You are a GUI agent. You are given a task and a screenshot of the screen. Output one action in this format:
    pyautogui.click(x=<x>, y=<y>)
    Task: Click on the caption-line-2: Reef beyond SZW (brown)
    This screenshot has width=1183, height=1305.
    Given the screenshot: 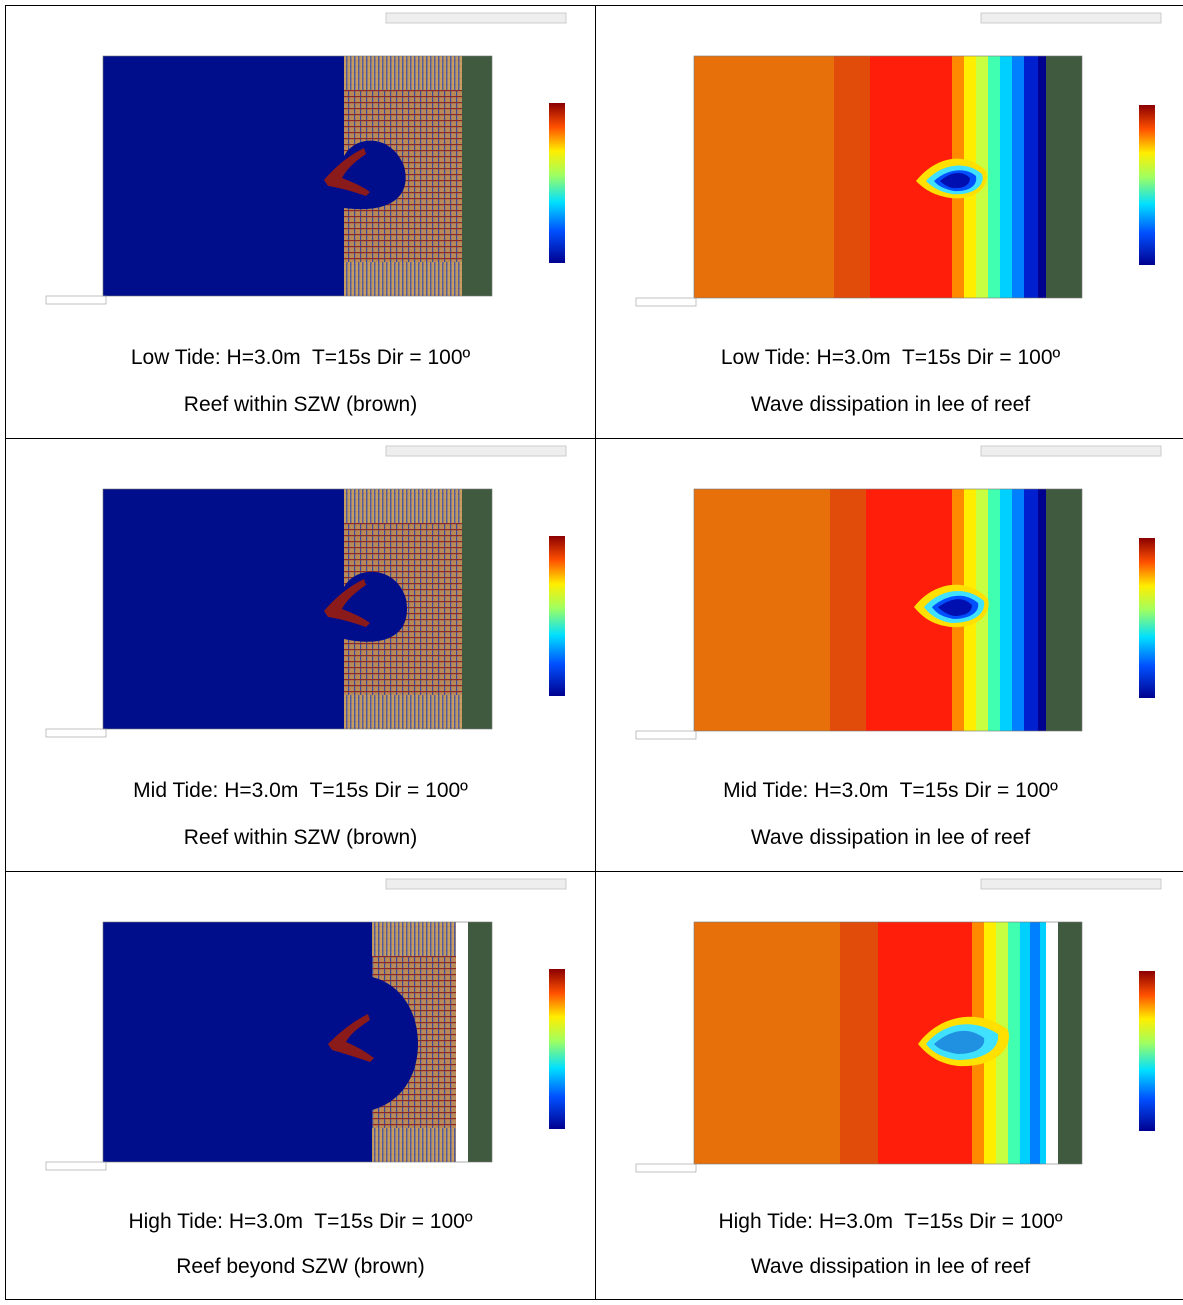 What is the action you would take?
    pyautogui.click(x=300, y=1266)
    